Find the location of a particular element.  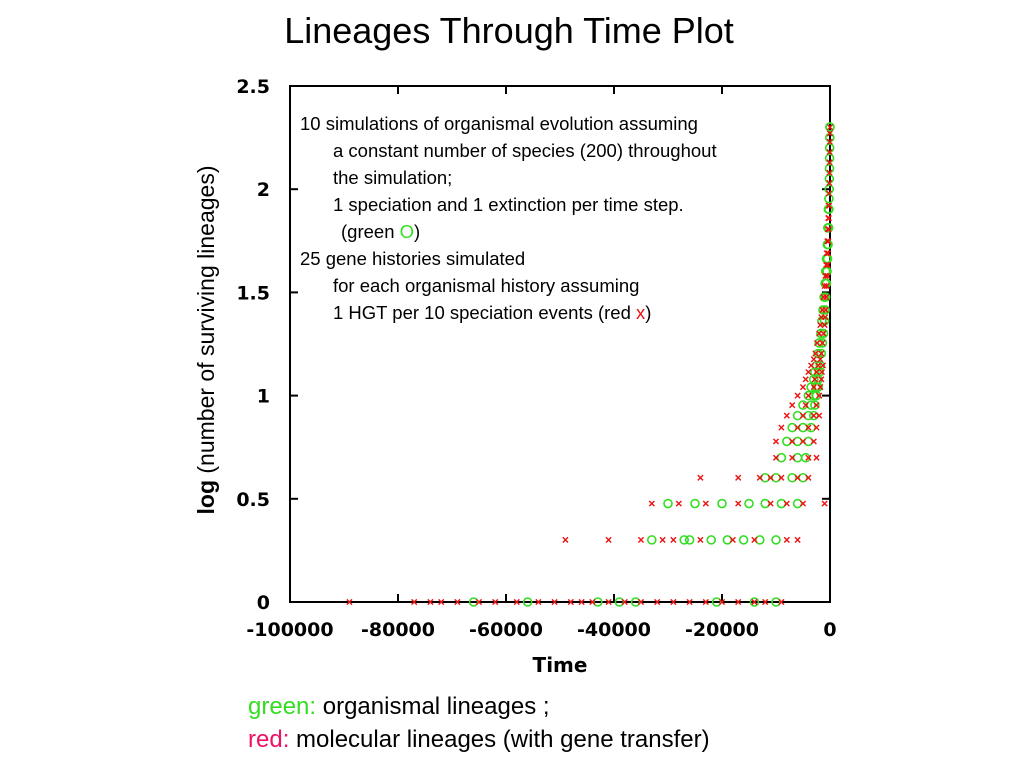

slide-title: Lineages Through Time Plot is located at coordinates (509, 30).